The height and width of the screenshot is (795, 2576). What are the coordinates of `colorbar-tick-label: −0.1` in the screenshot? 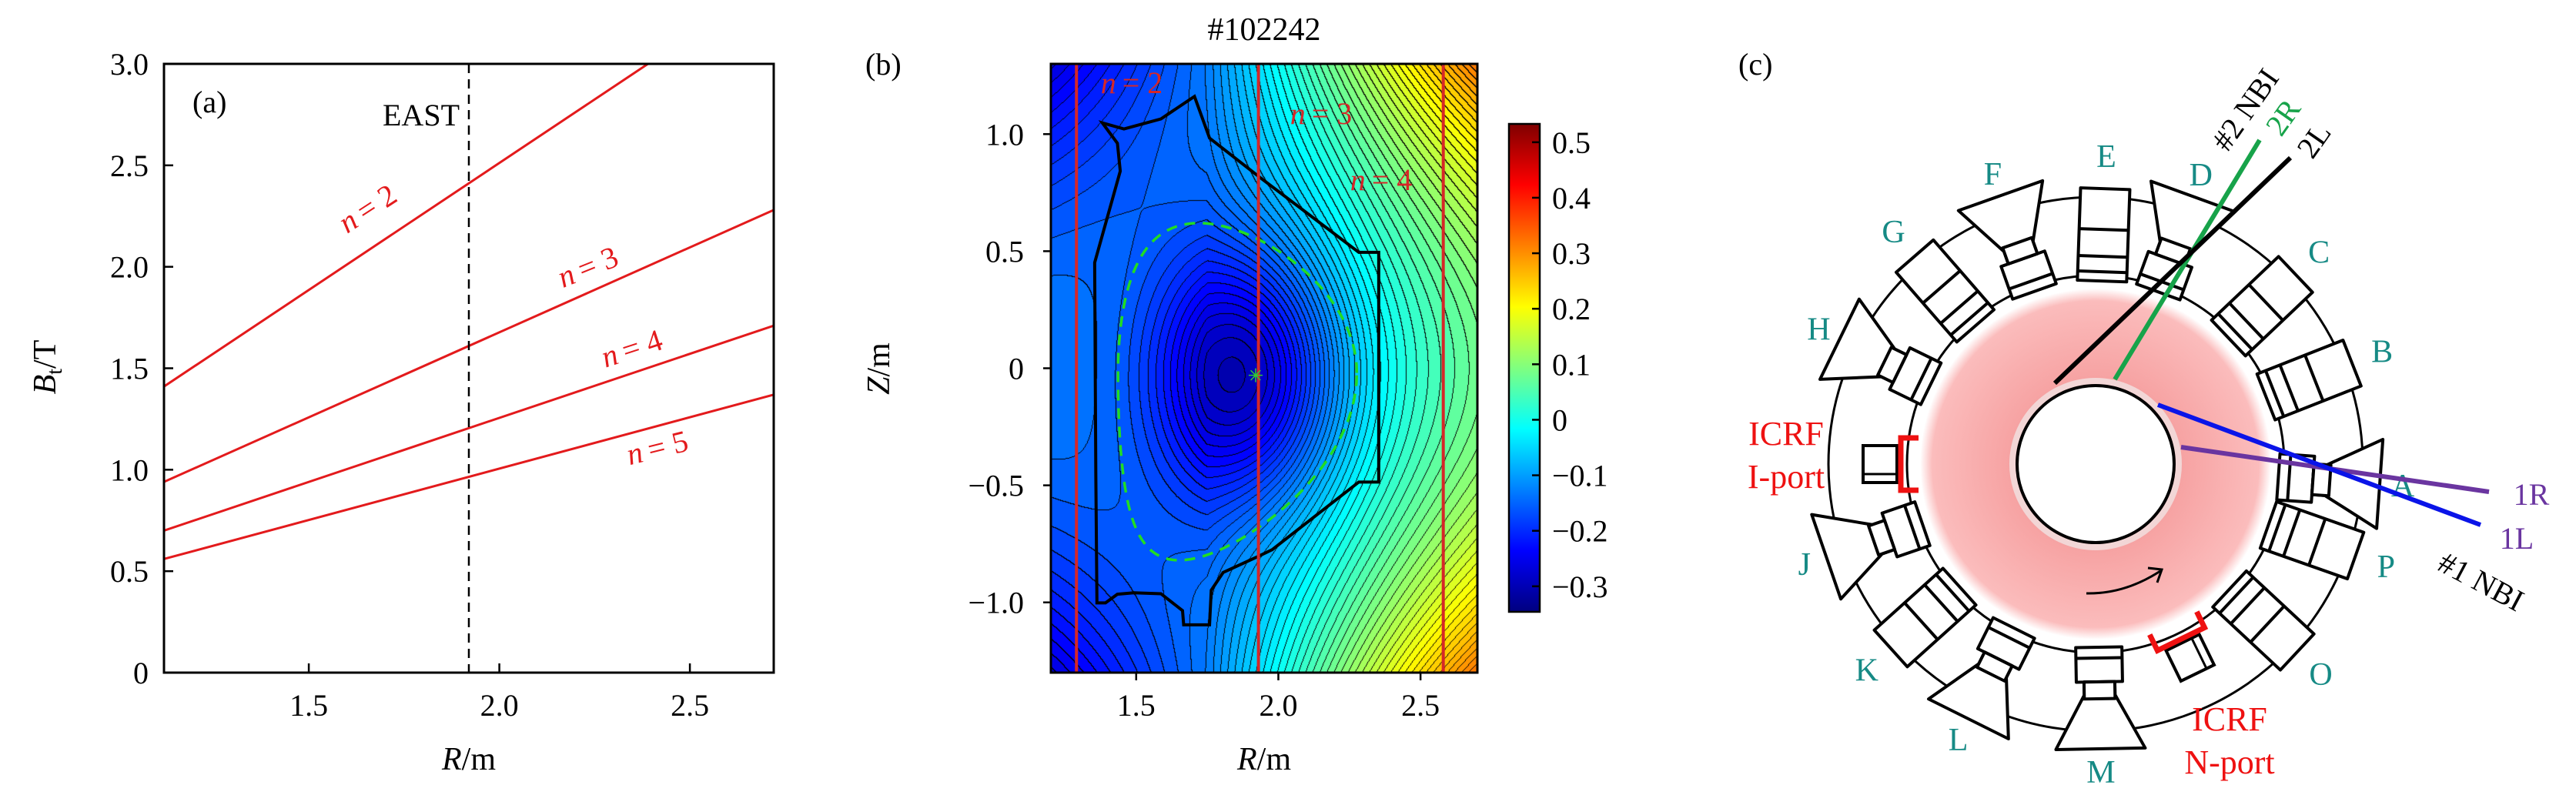 It's located at (1580, 476).